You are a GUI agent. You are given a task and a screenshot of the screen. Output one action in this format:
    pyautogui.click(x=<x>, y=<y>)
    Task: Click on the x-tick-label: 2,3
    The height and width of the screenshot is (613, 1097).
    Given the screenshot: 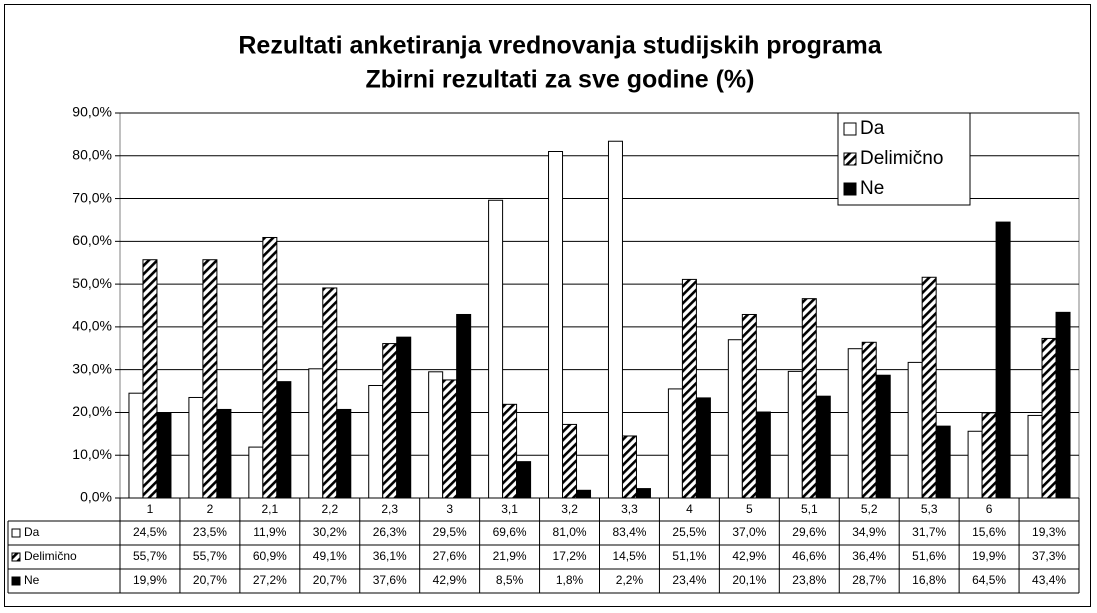 What is the action you would take?
    pyautogui.click(x=389, y=509)
    